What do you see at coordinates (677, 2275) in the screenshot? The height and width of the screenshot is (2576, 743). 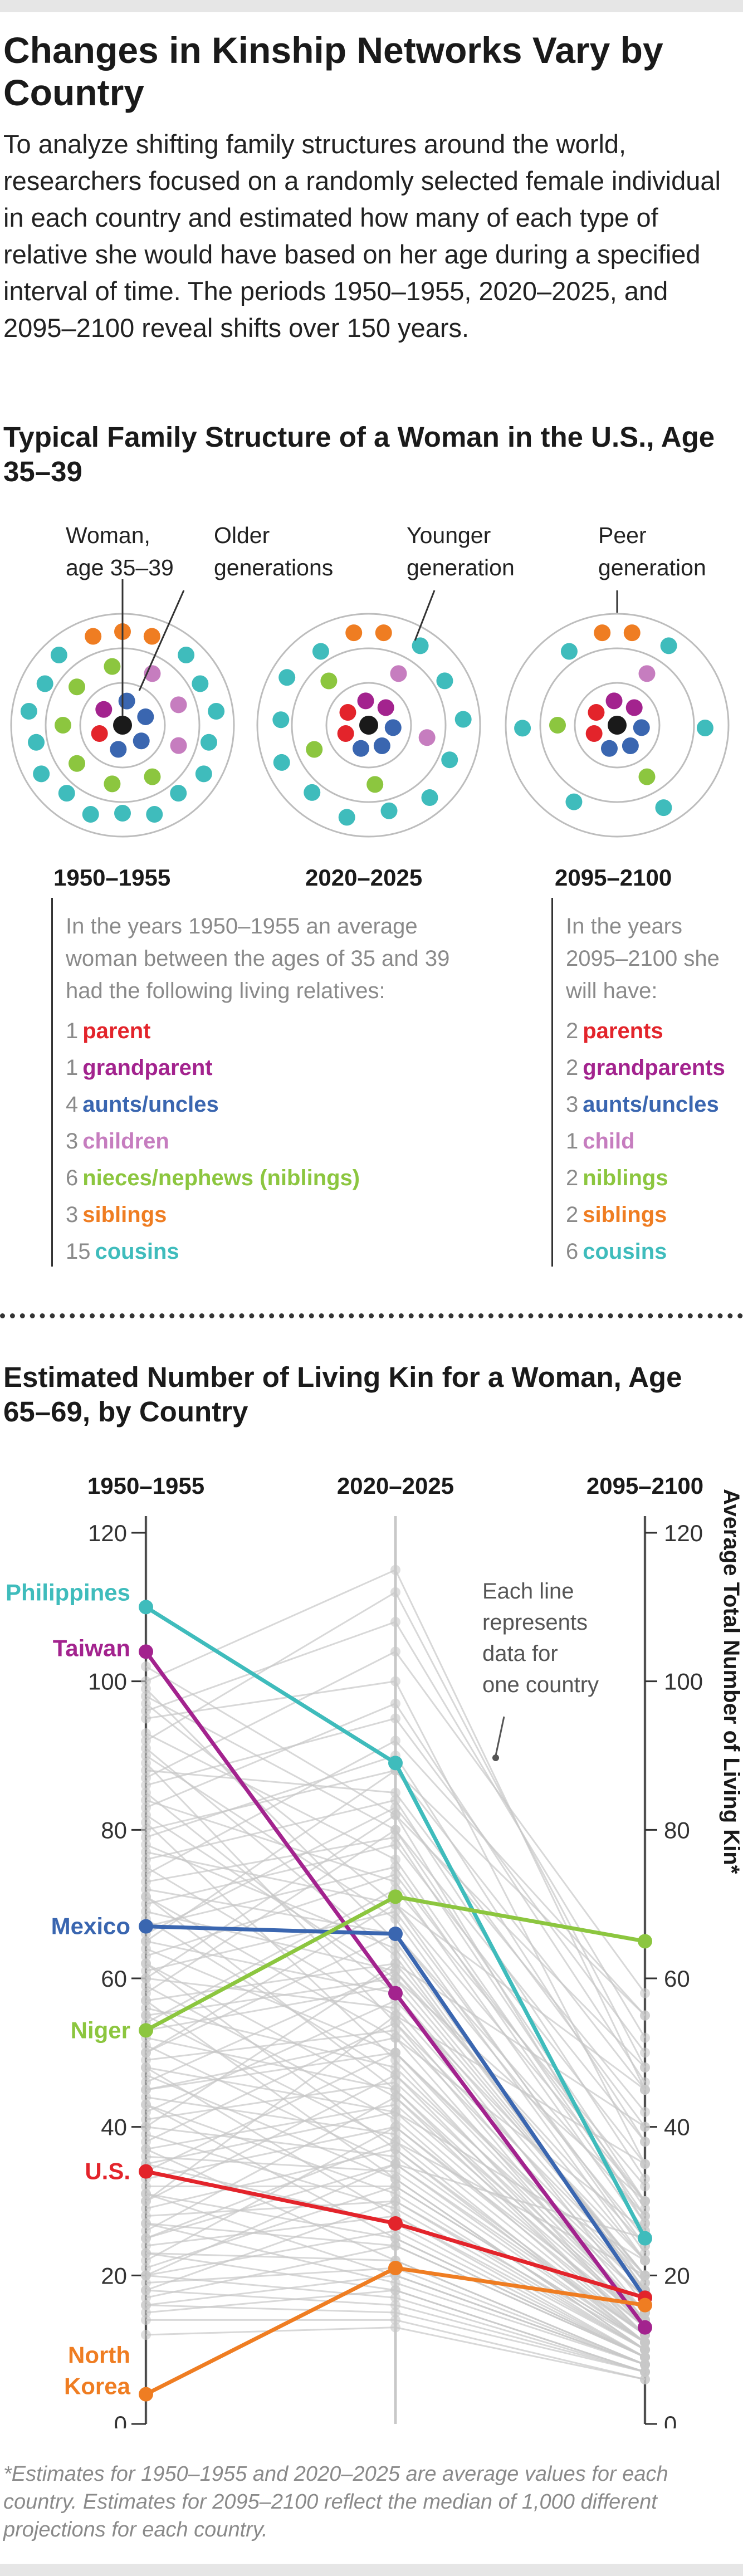 I see `y-tick-right: 20` at bounding box center [677, 2275].